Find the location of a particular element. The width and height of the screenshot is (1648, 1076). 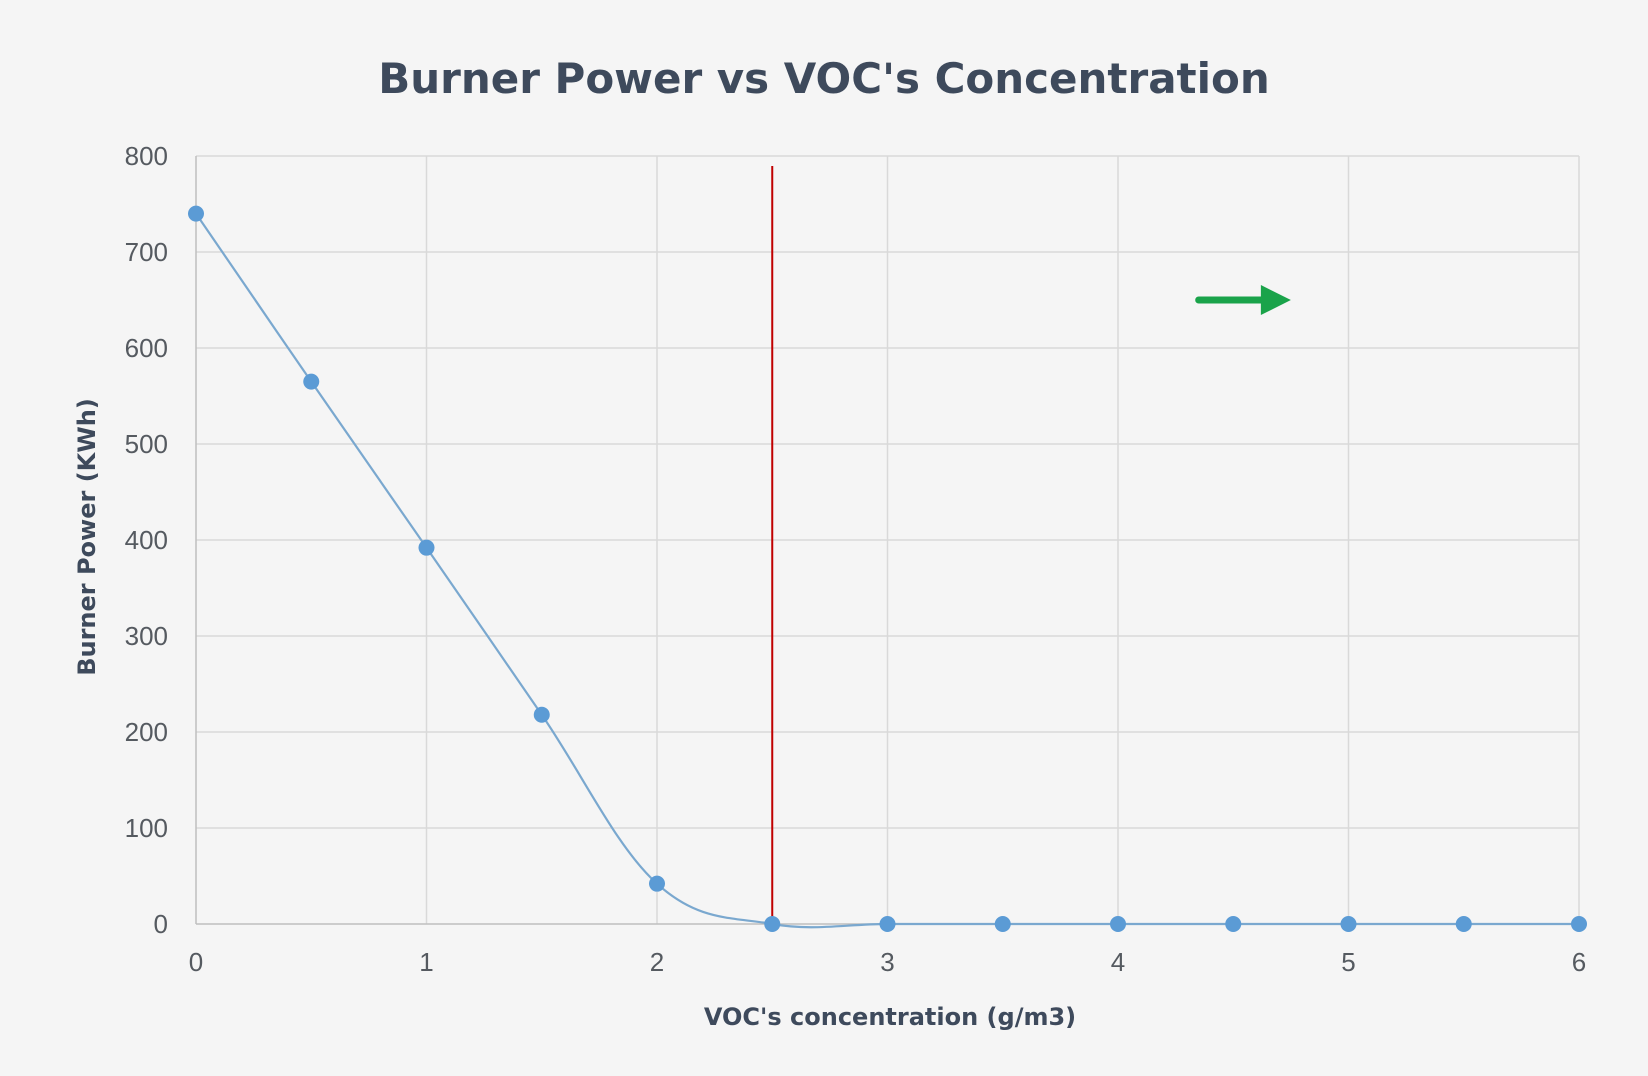

y-tick-label: 0 is located at coordinates (161, 924).